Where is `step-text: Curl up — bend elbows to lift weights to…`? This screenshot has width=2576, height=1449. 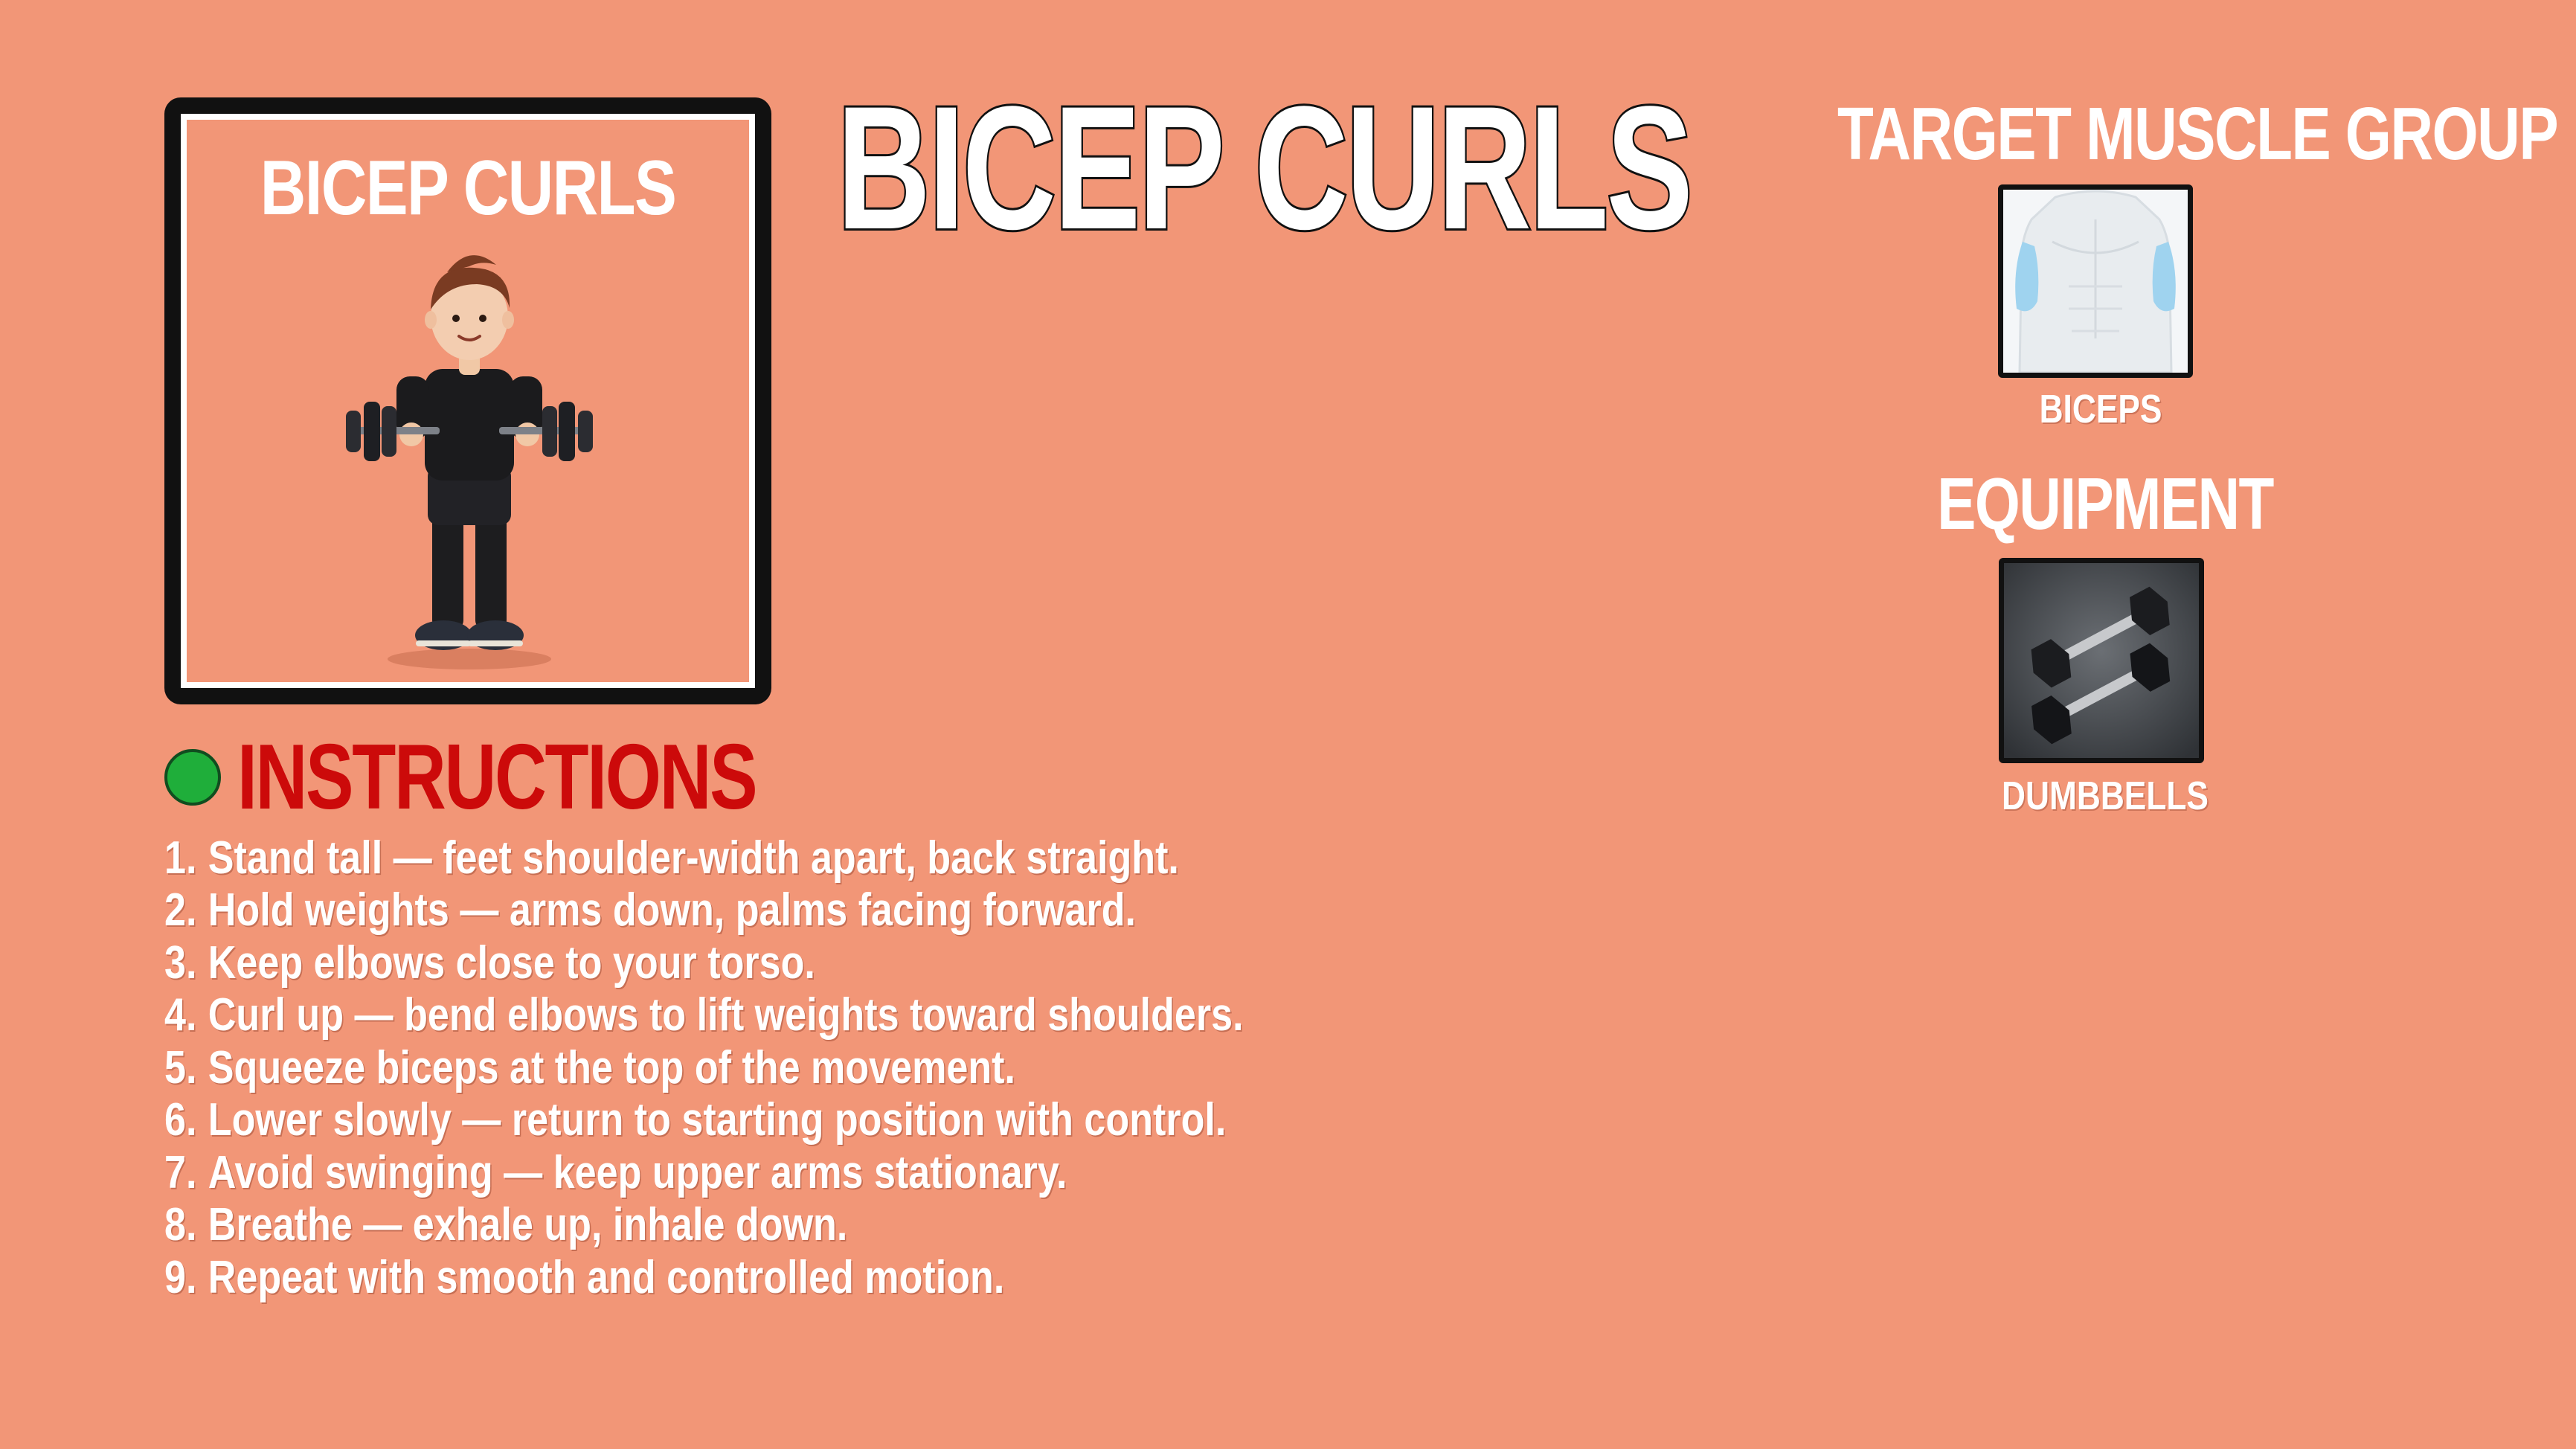
step-text: Curl up — bend elbows to lift weights to… is located at coordinates (726, 1015).